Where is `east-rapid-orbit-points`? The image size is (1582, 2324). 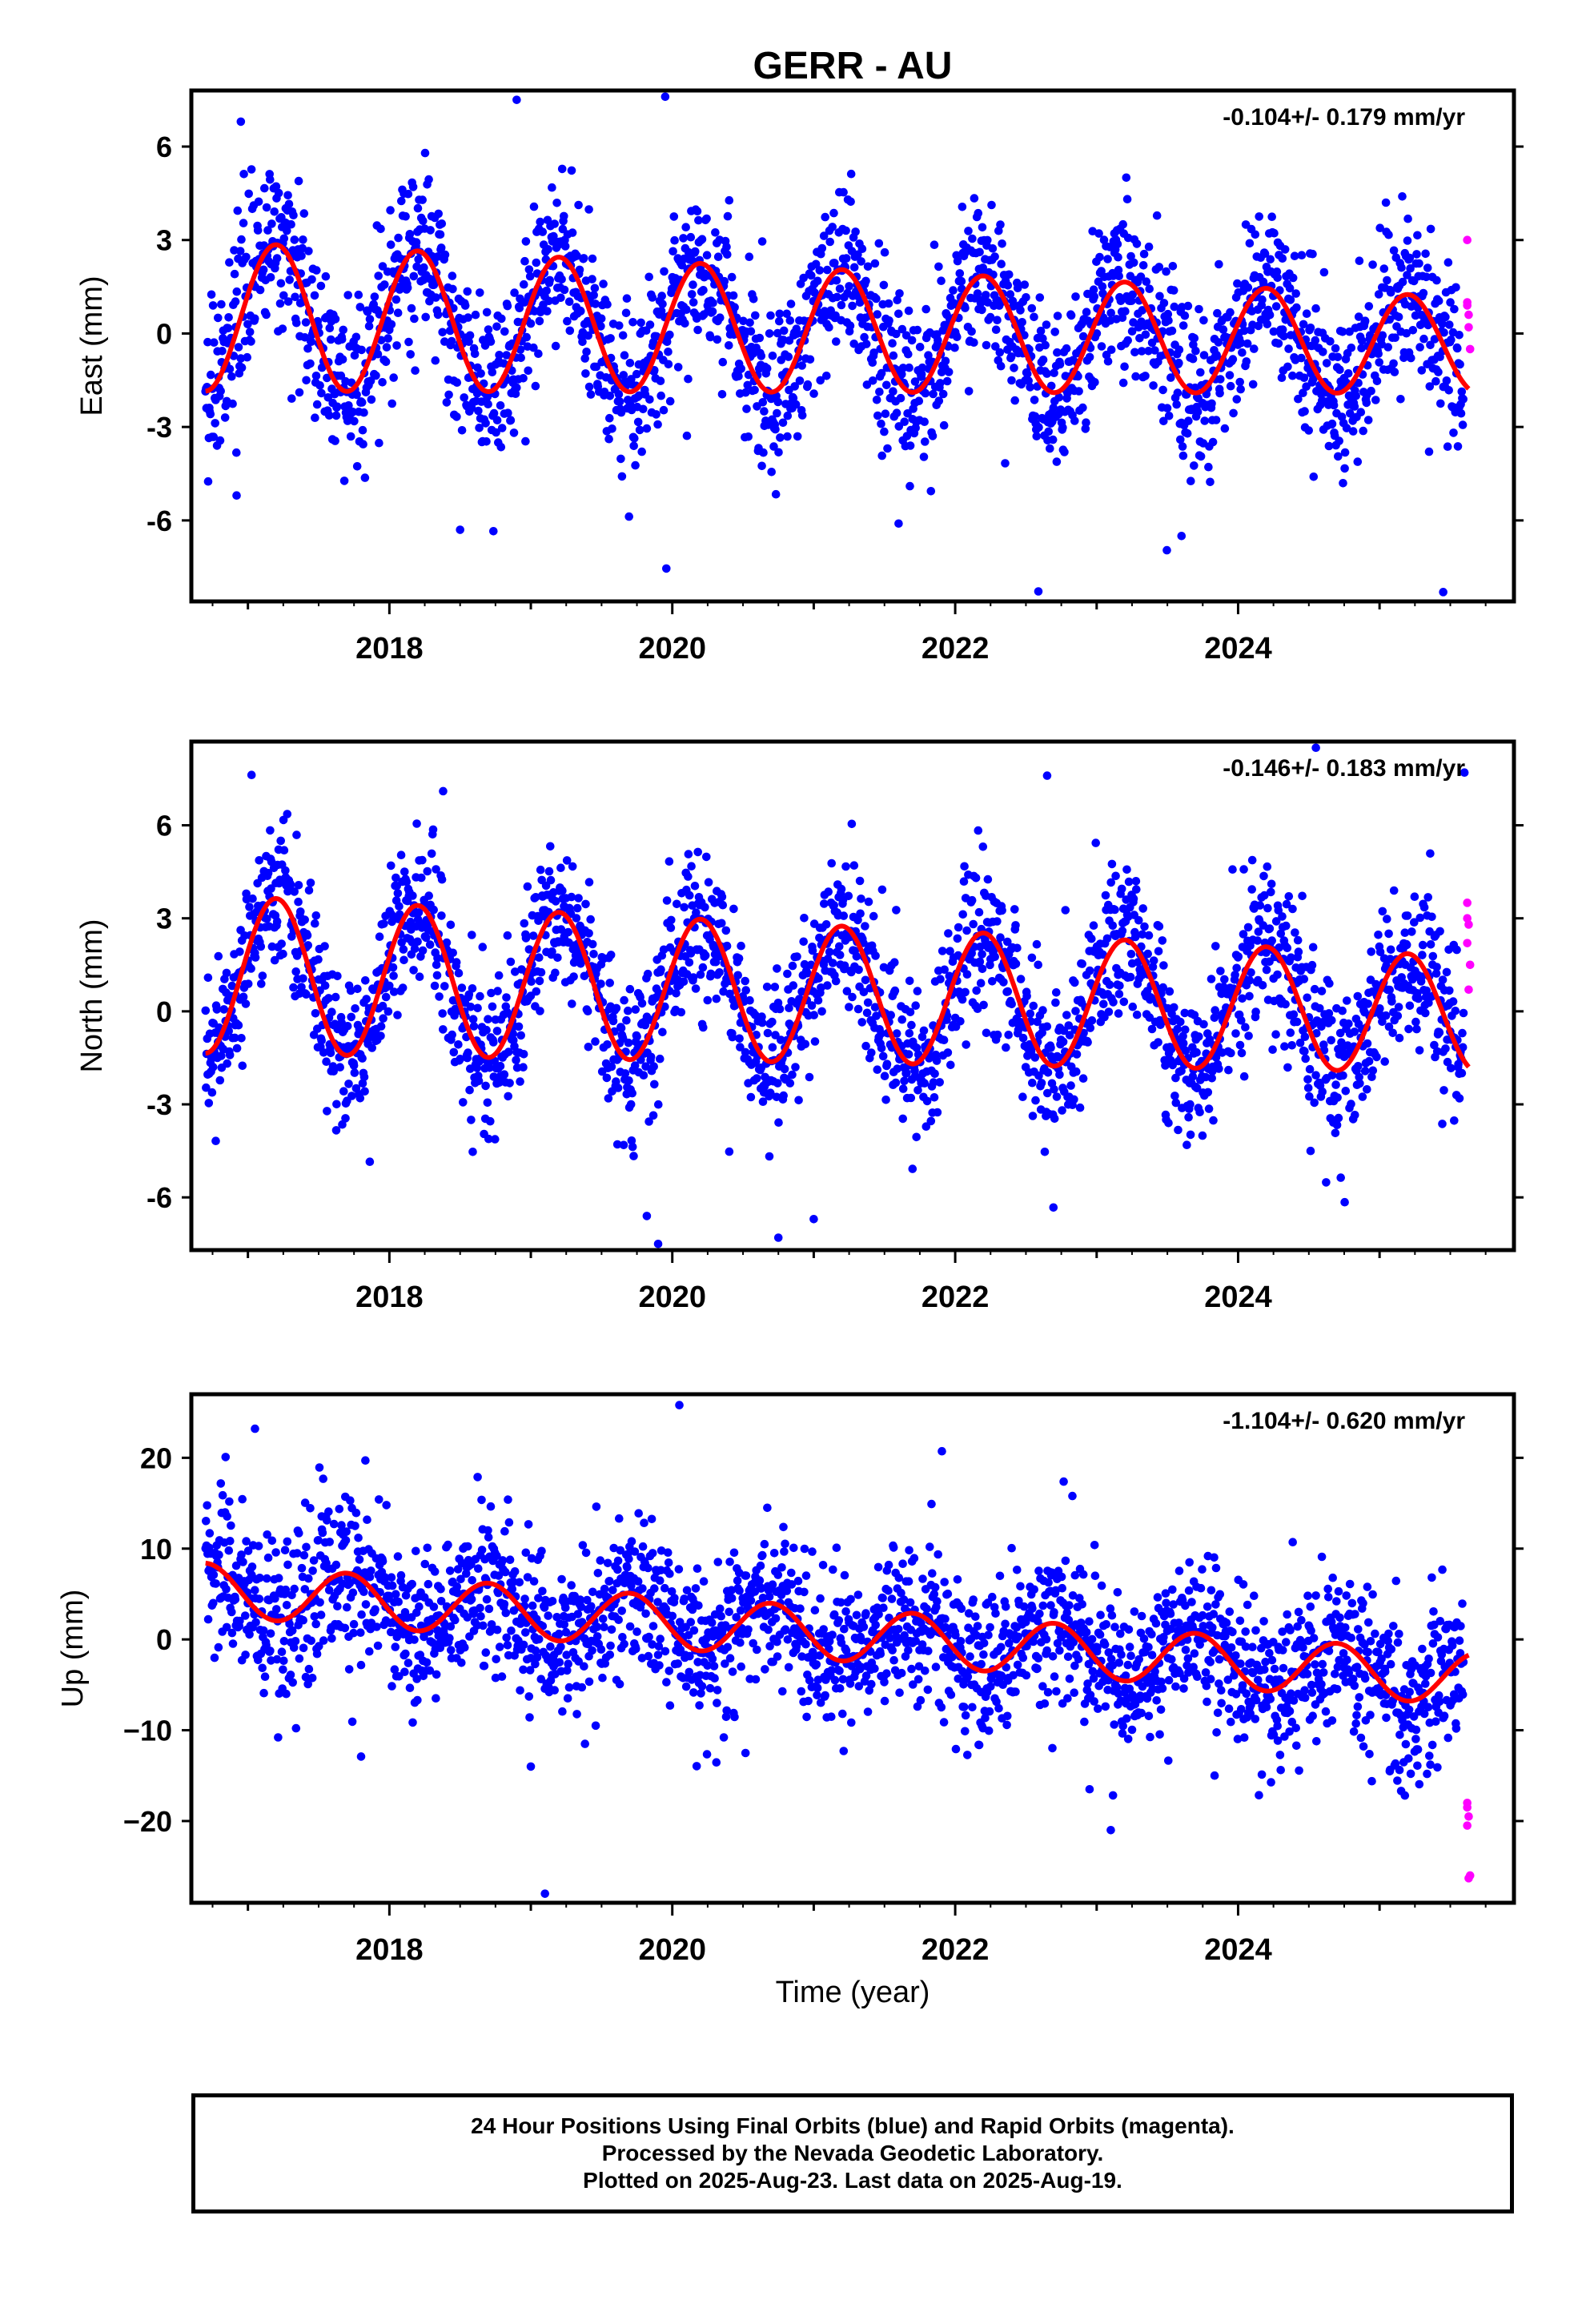 east-rapid-orbit-points is located at coordinates (1469, 294).